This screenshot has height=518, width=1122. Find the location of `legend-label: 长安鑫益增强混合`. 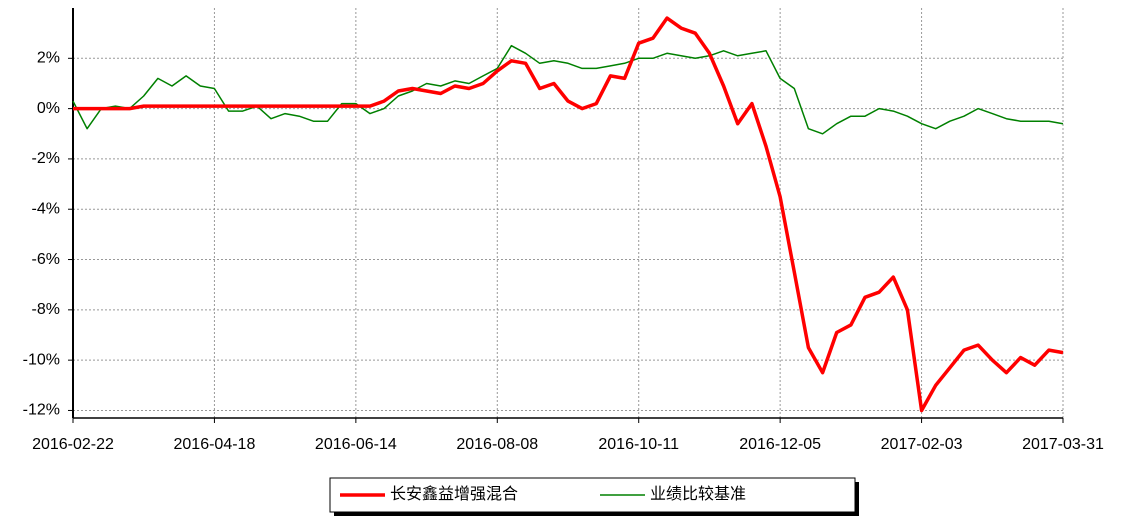

legend-label: 长安鑫益增强混合 is located at coordinates (454, 493).